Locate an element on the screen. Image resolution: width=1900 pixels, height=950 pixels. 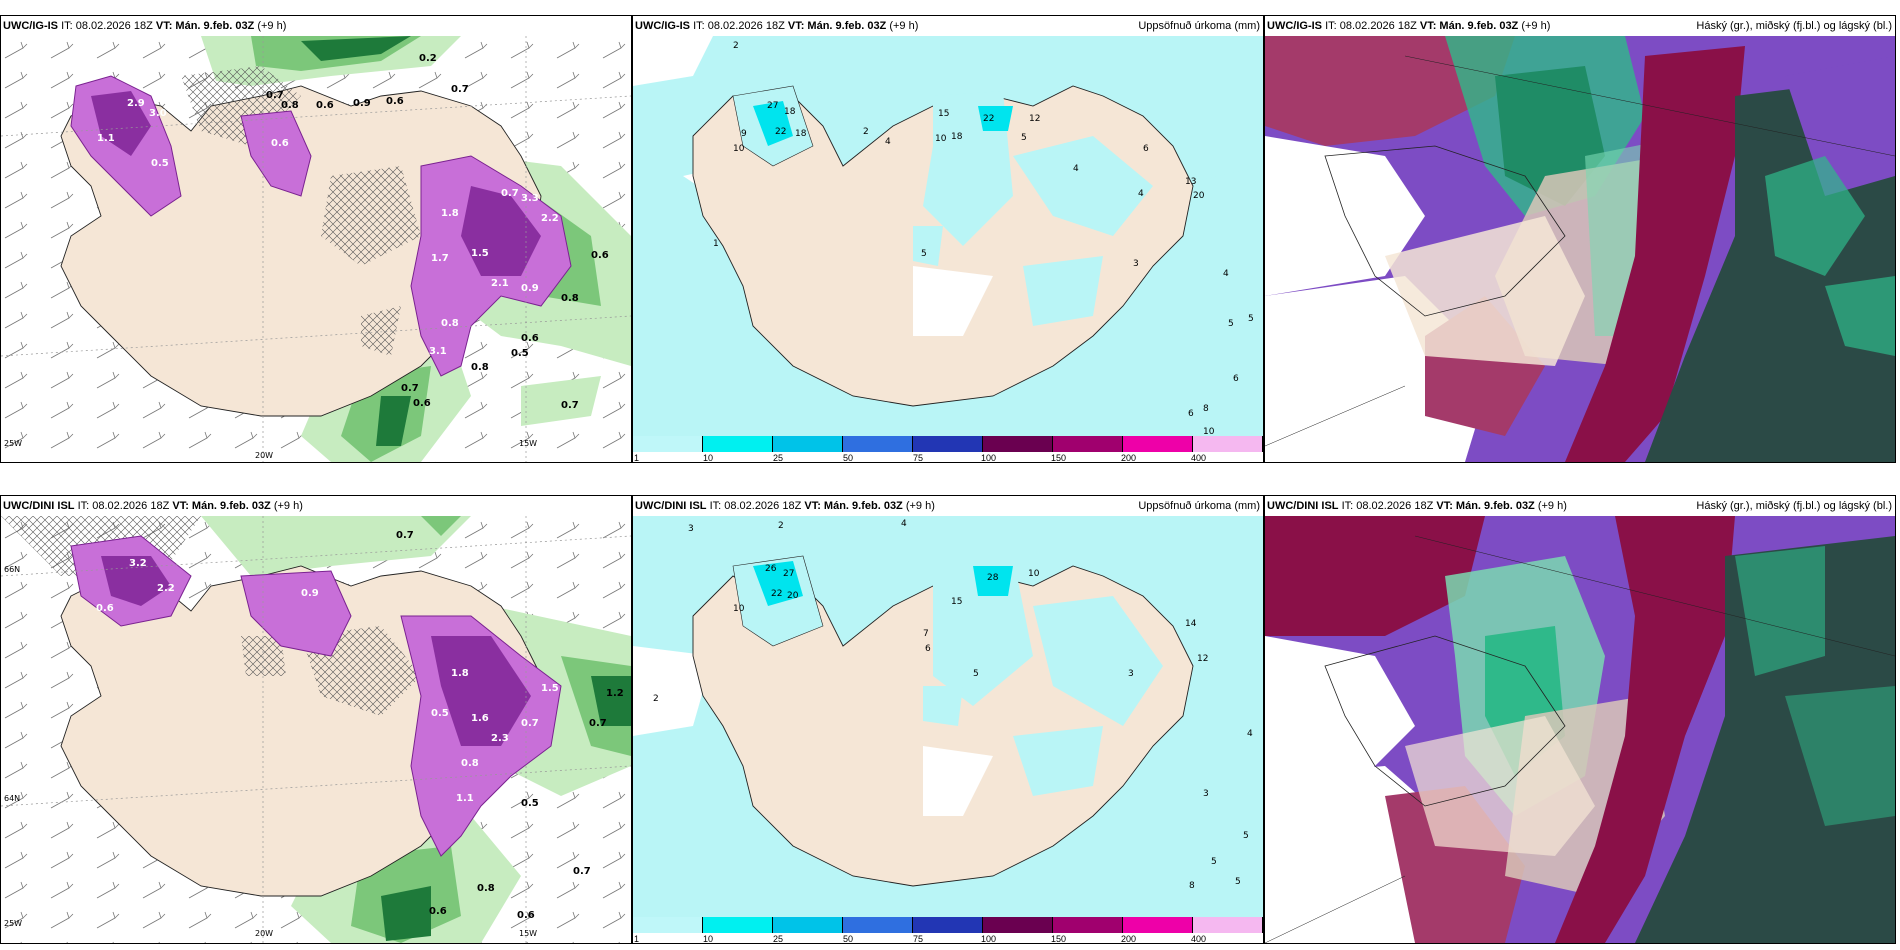
colorbar-tick: 25 is located at coordinates (778, 458).